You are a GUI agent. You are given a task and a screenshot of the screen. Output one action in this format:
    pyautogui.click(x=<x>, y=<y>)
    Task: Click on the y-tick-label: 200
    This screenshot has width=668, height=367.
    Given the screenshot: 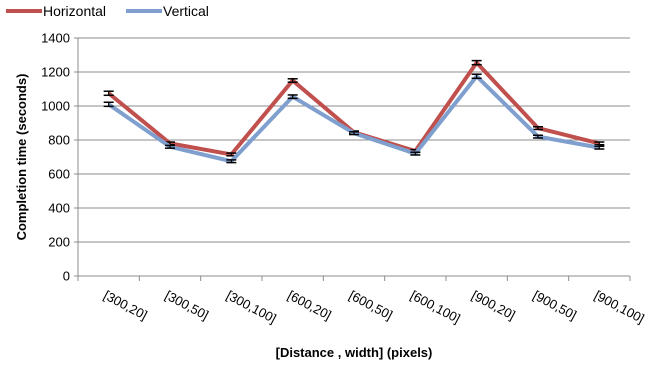 What is the action you would take?
    pyautogui.click(x=59, y=242)
    